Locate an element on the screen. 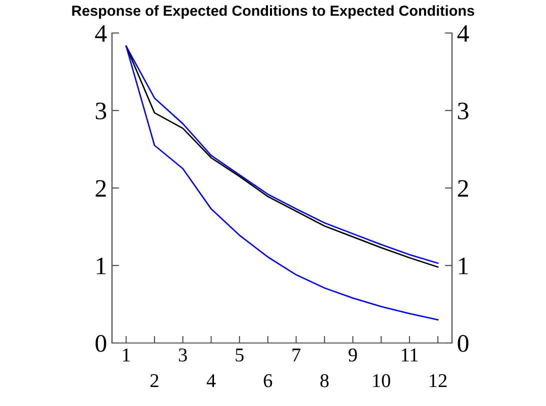 This screenshot has height=406, width=546. y-tick-label: 1 is located at coordinates (101, 266).